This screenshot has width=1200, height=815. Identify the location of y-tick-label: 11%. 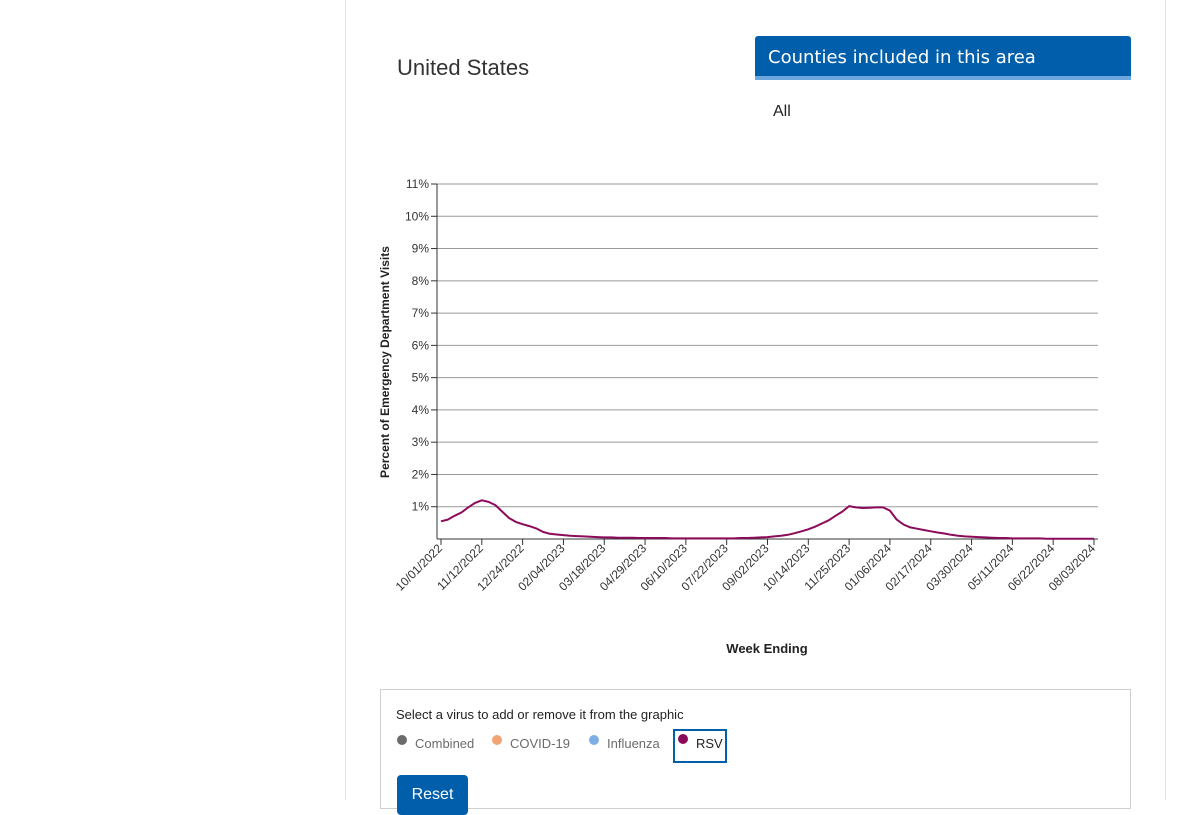
(417, 184).